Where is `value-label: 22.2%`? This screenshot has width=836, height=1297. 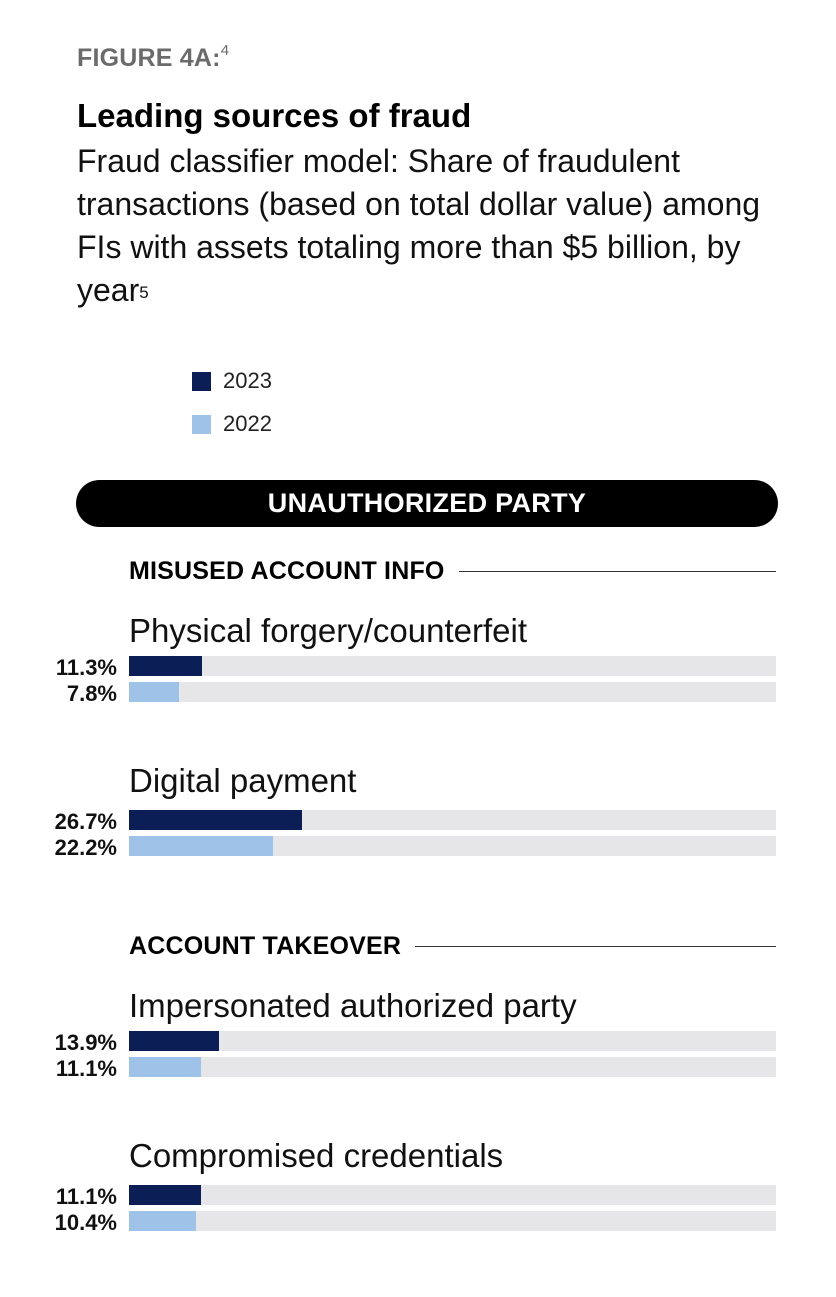 value-label: 22.2% is located at coordinates (85, 847).